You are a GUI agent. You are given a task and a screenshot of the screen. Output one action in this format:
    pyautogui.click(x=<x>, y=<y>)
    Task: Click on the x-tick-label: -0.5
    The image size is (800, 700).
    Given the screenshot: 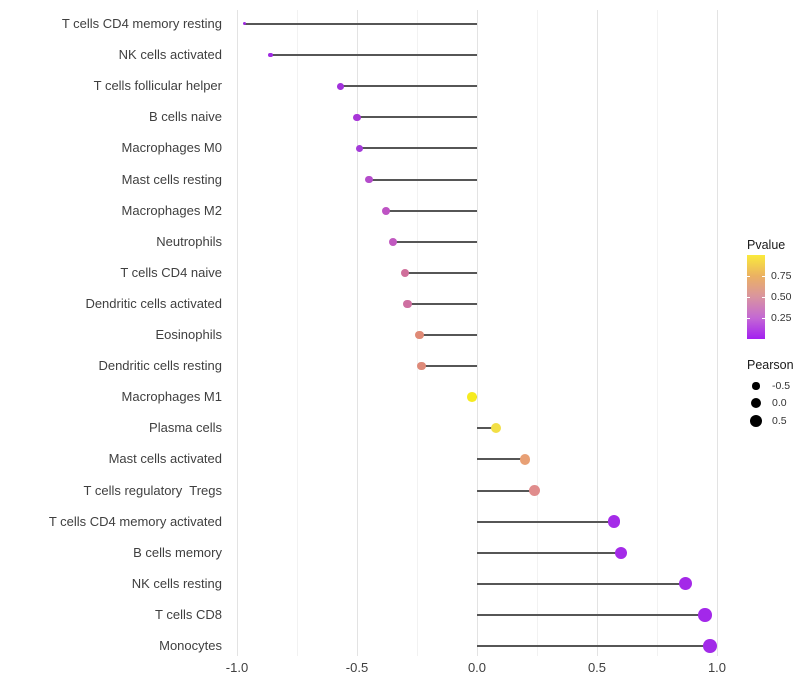 What is the action you would take?
    pyautogui.click(x=357, y=667)
    